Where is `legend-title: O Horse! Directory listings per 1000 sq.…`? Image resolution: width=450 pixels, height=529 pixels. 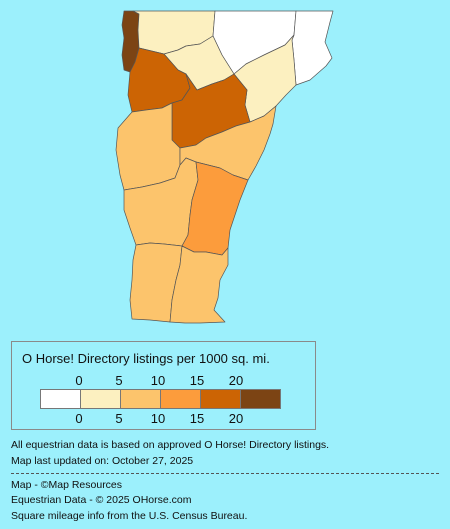
legend-title: O Horse! Directory listings per 1000 sq.… is located at coordinates (146, 358).